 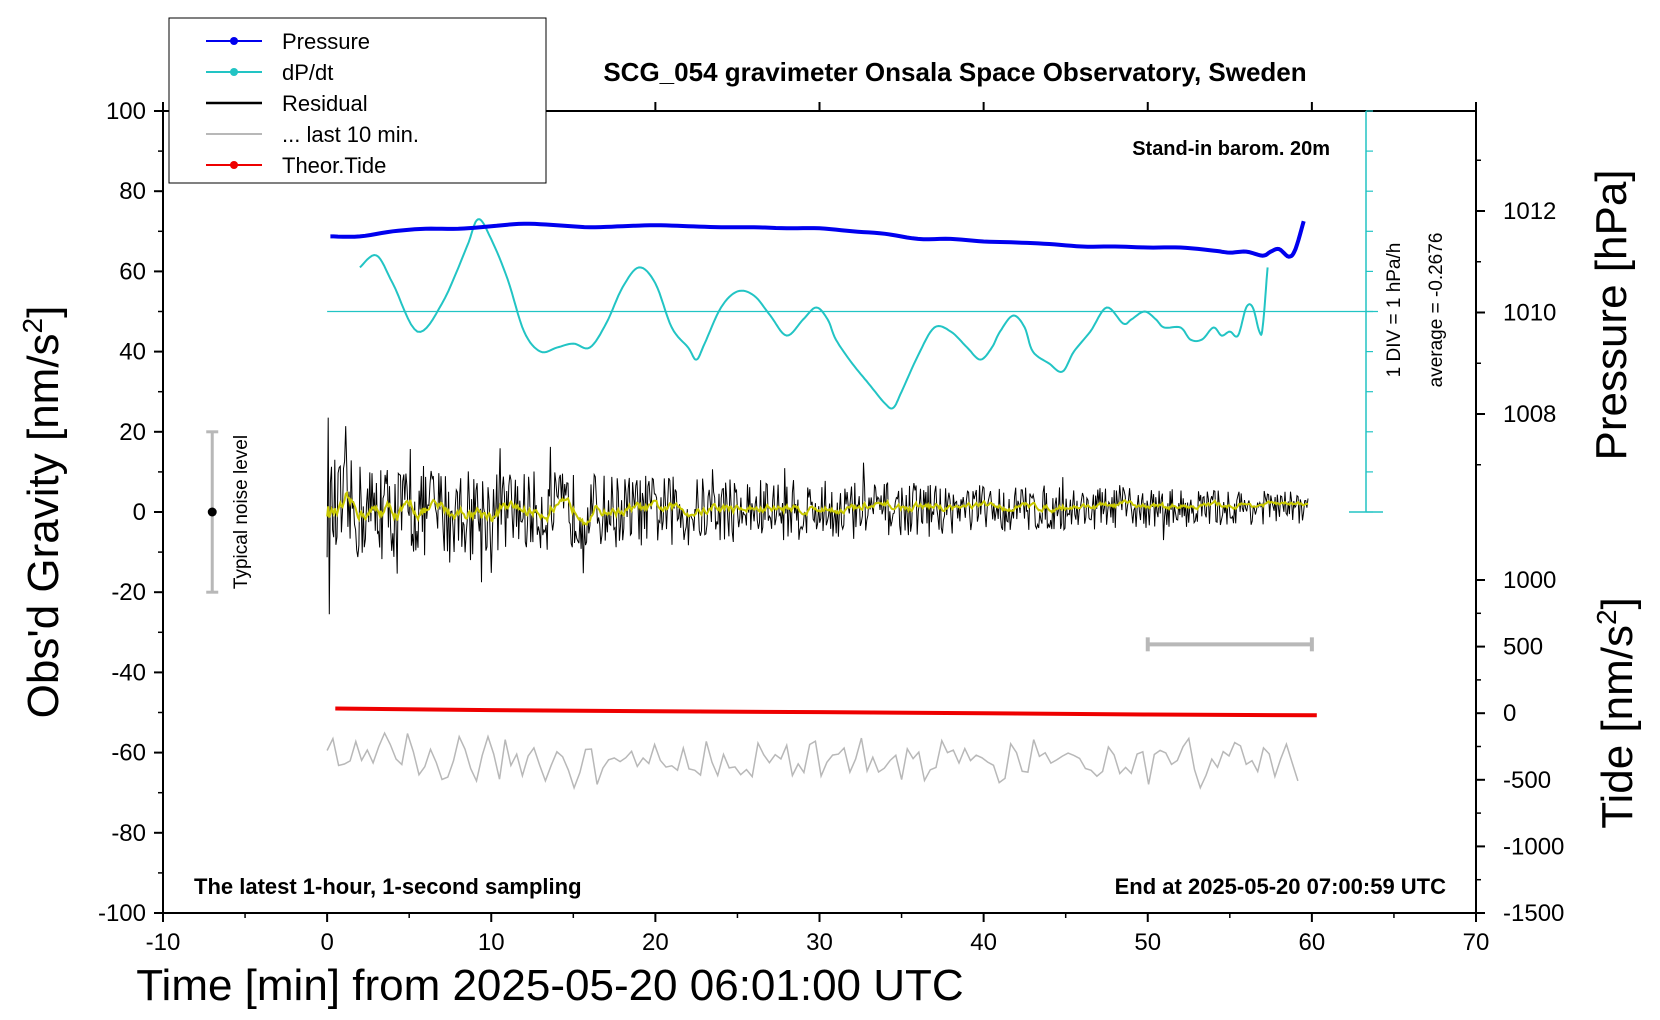 I want to click on y-tick-label: 0, so click(x=139, y=512).